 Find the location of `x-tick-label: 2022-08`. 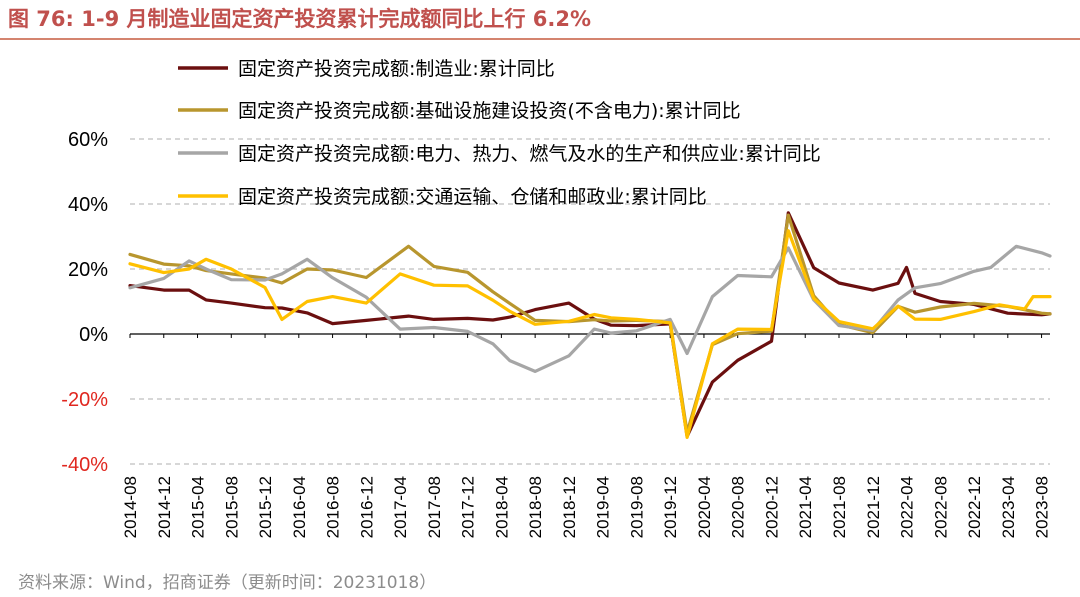

x-tick-label: 2022-08 is located at coordinates (940, 507).